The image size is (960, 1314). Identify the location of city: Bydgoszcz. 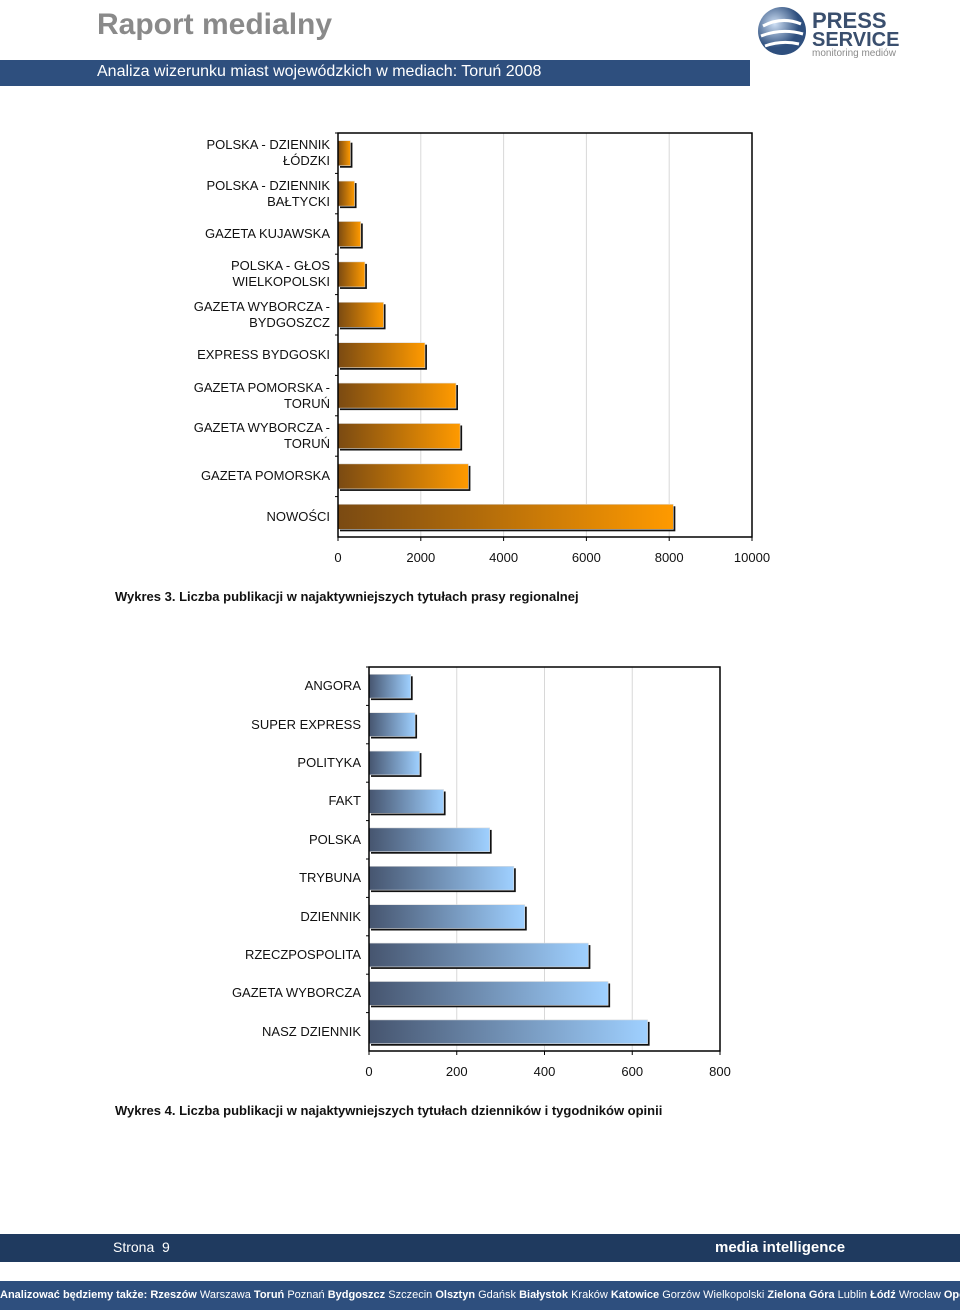
(356, 1295).